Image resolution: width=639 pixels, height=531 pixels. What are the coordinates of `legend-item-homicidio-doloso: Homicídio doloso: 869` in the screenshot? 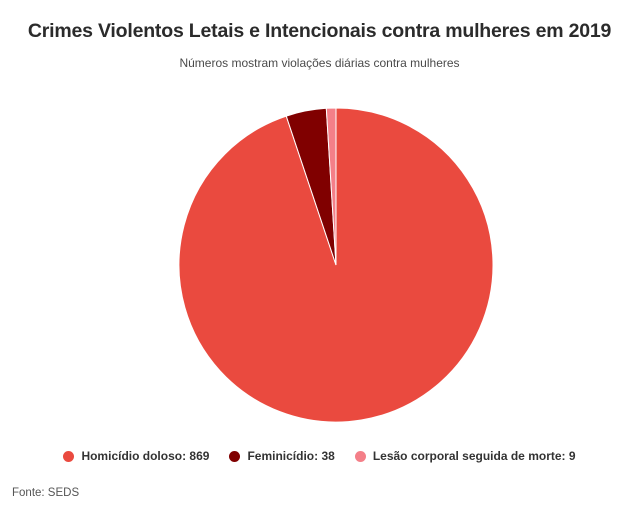 It's located at (136, 456).